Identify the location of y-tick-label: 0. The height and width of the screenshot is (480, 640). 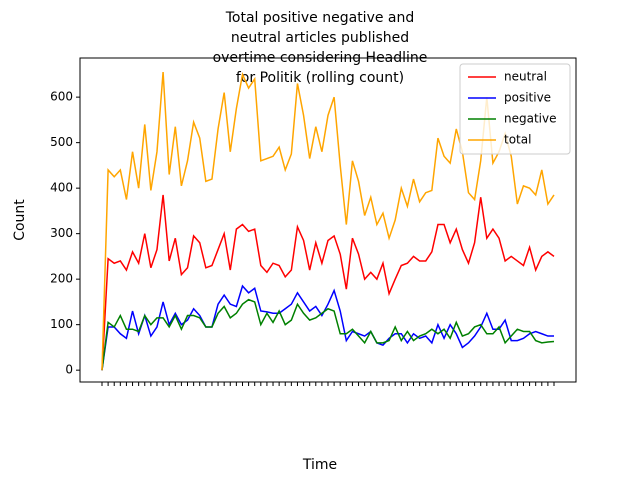
(69, 370).